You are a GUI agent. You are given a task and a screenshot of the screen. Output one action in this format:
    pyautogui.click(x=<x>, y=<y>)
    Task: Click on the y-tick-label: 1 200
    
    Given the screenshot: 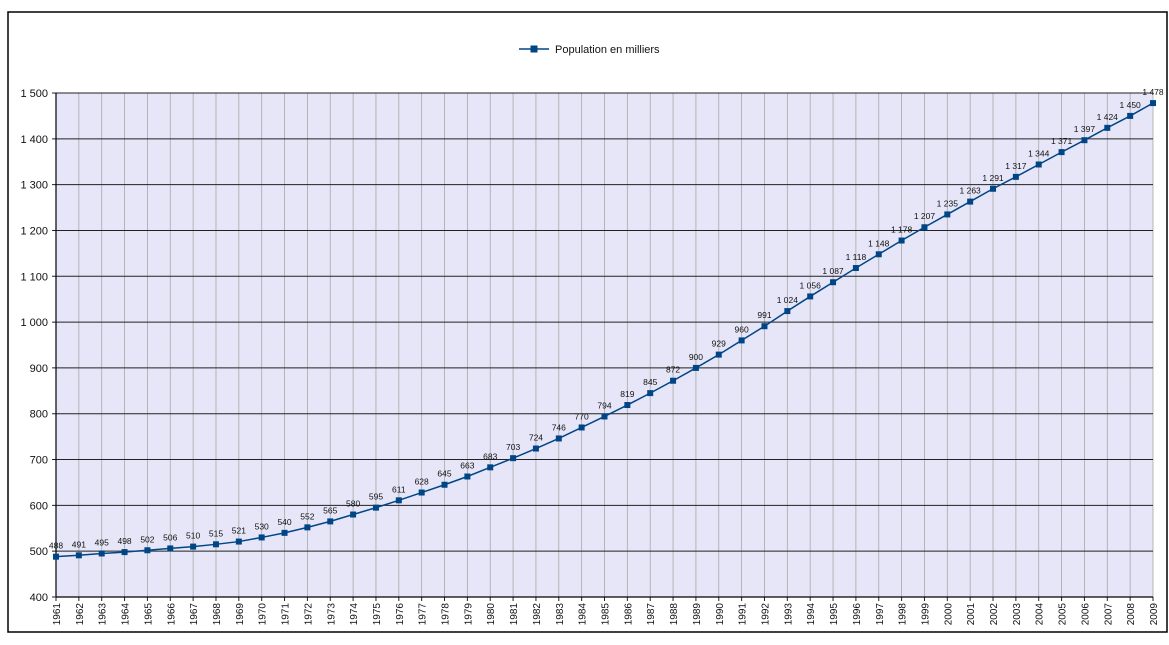 What is the action you would take?
    pyautogui.click(x=34, y=231)
    